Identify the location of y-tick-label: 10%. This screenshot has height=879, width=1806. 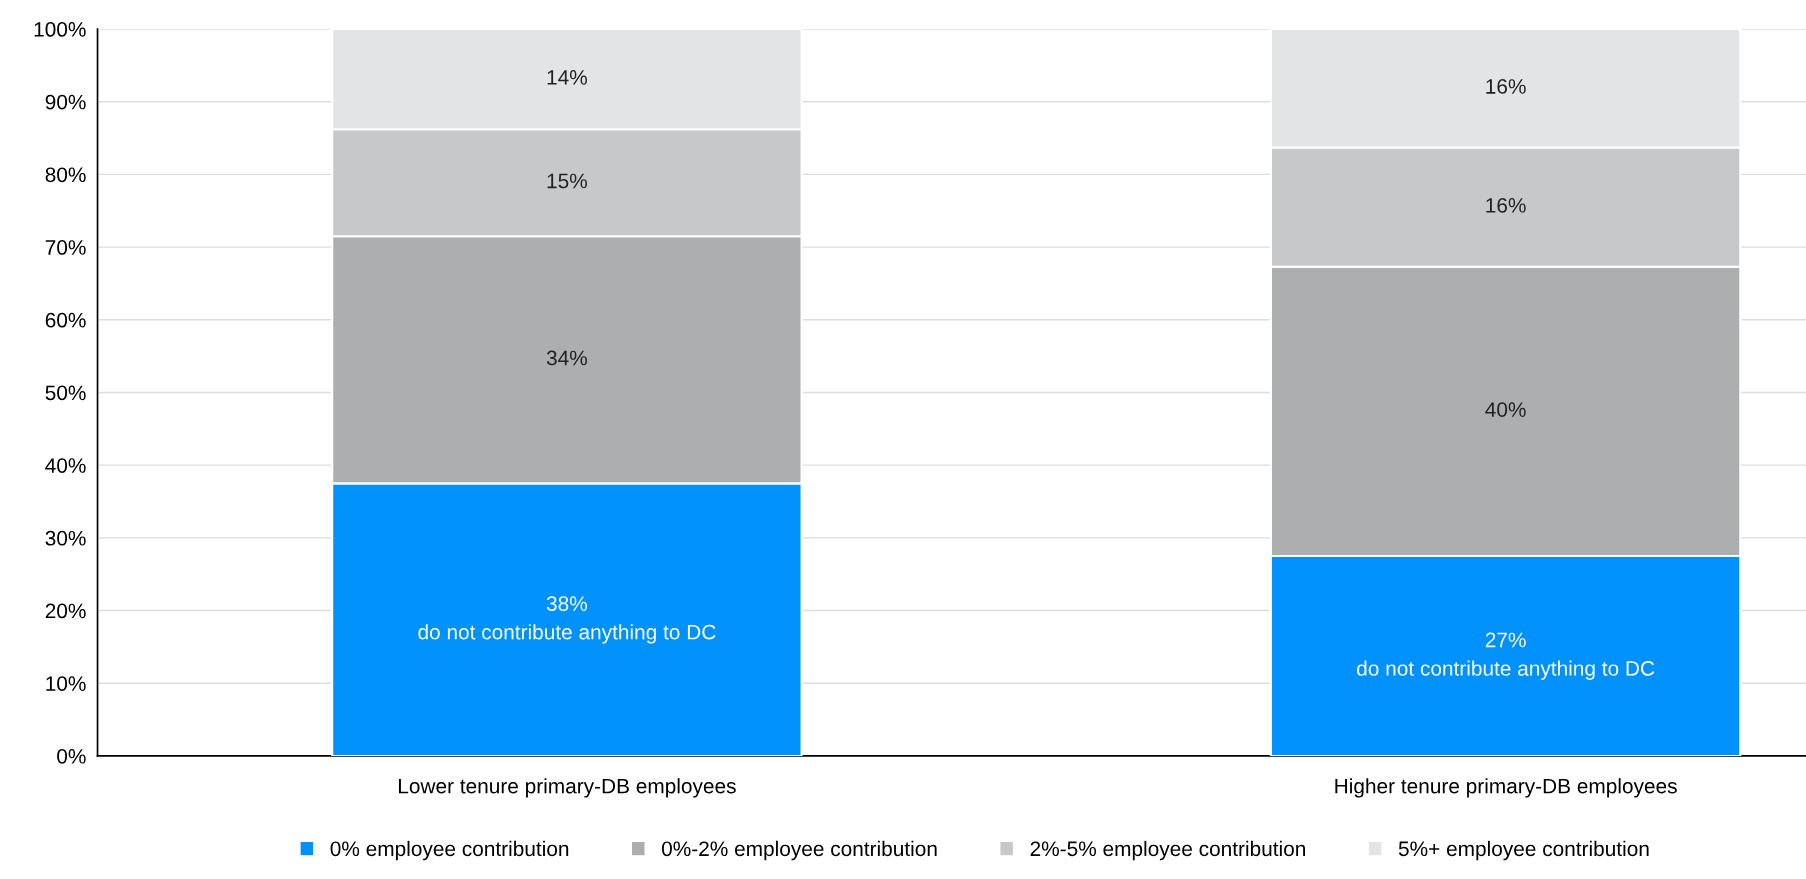
(66, 683).